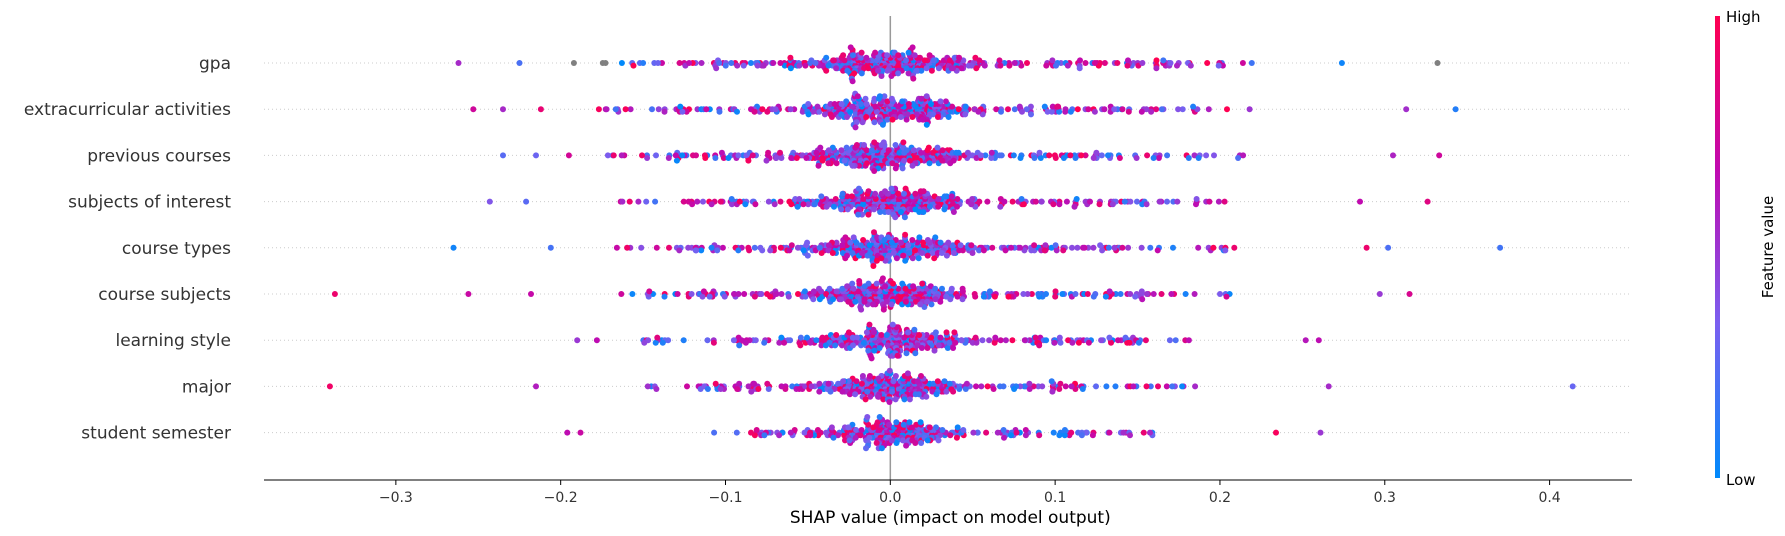  Describe the element at coordinates (176, 249) in the screenshot. I see `feature-label: course types` at that location.